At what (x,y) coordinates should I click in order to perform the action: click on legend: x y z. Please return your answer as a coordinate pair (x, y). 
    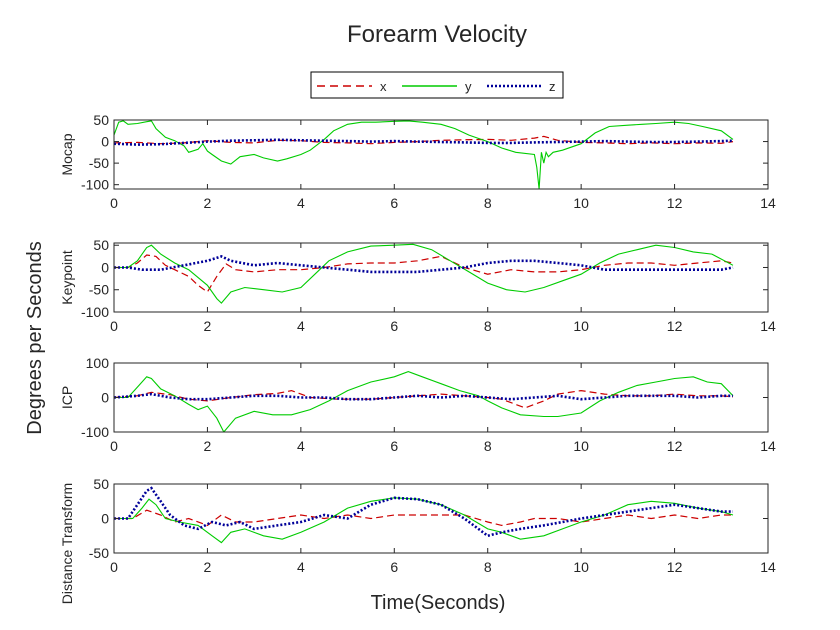
    Looking at the image, I should click on (437, 85).